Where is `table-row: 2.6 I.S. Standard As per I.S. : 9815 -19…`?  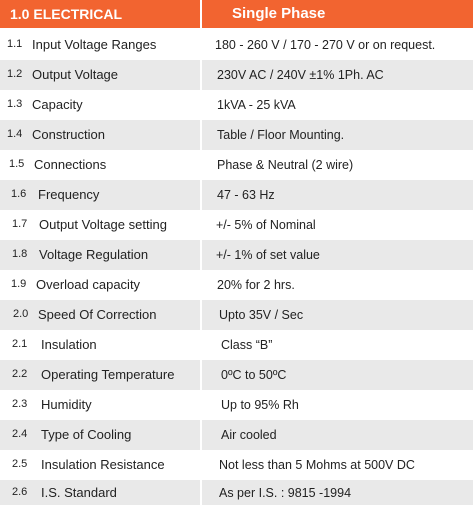 table-row: 2.6 I.S. Standard As per I.S. : 9815 -19… is located at coordinates (236, 492).